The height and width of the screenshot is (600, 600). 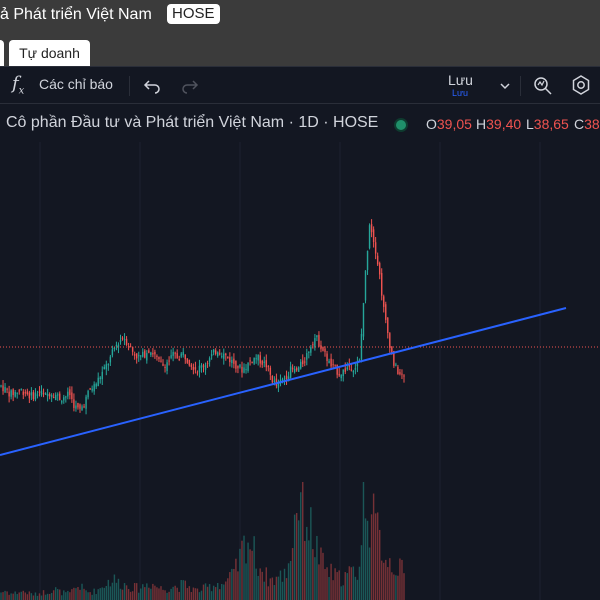 What do you see at coordinates (2, 53) in the screenshot?
I see `tab-previous` at bounding box center [2, 53].